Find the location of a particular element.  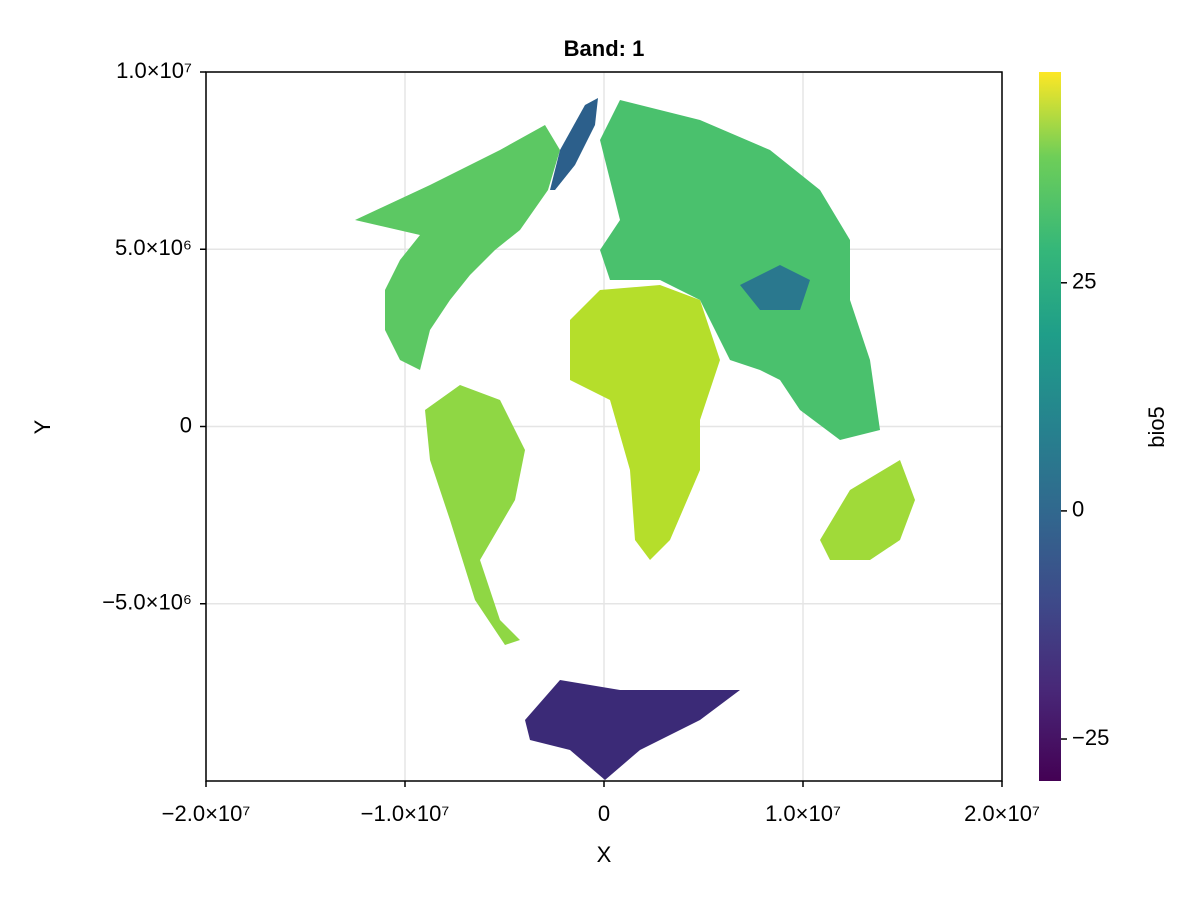

x-tick-label: 0 is located at coordinates (604, 813).